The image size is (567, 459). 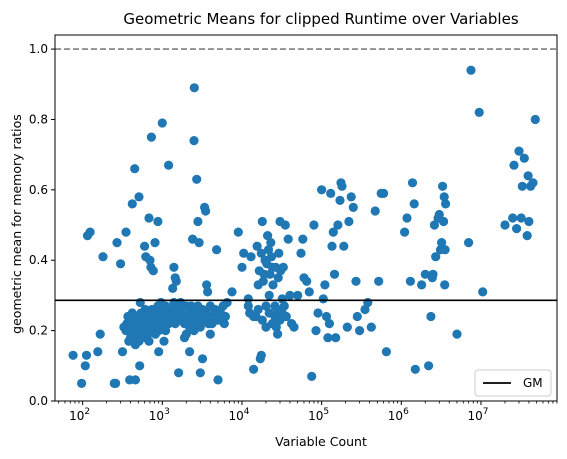 What do you see at coordinates (321, 441) in the screenshot?
I see `x-axis-label: Variable Count` at bounding box center [321, 441].